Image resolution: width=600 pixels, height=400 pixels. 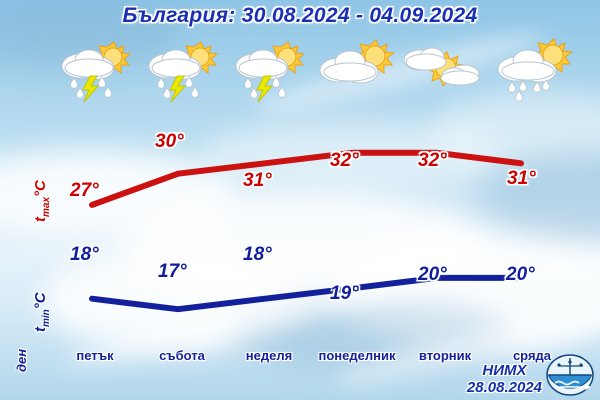 I want to click on sun-cloud-rain-icon, so click(x=536, y=71).